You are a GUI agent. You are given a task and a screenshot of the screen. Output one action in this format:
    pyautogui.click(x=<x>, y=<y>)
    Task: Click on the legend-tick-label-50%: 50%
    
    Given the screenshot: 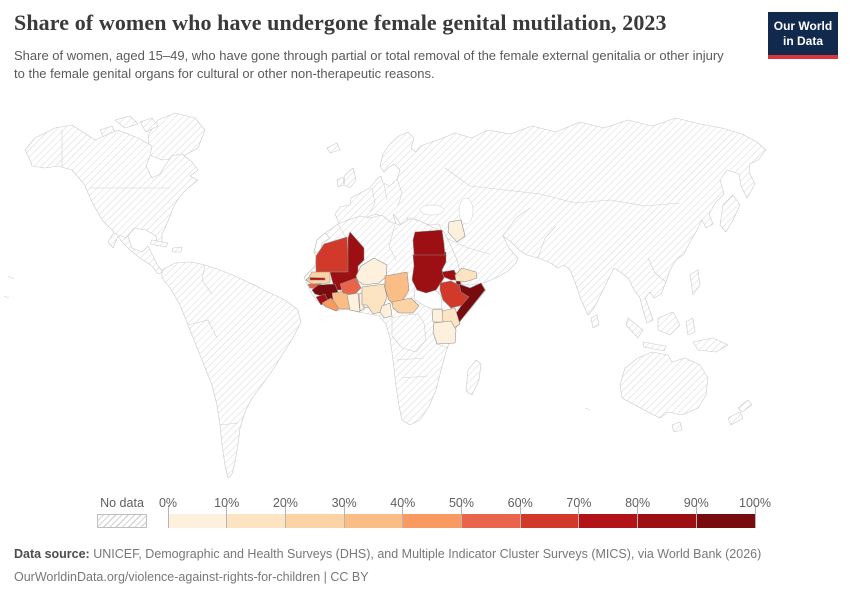 What is the action you would take?
    pyautogui.click(x=461, y=503)
    